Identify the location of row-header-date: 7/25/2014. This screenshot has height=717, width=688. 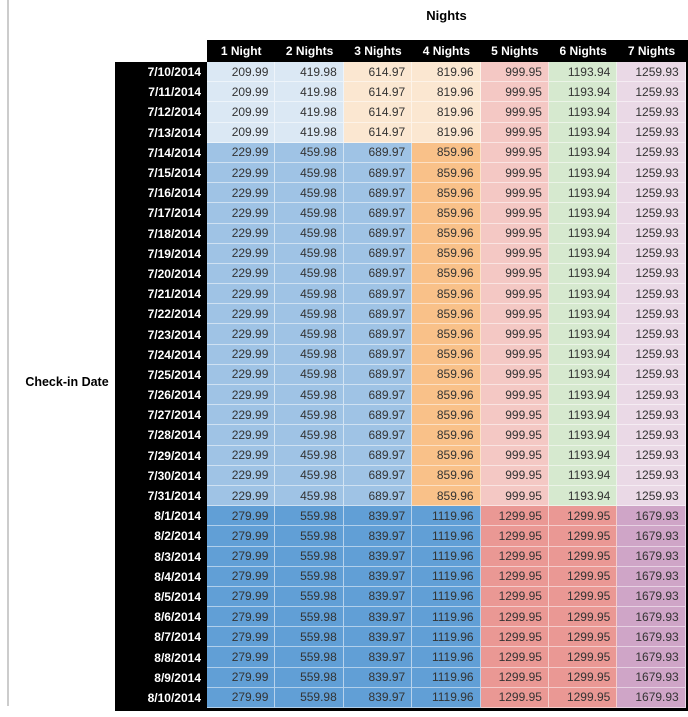
(161, 374).